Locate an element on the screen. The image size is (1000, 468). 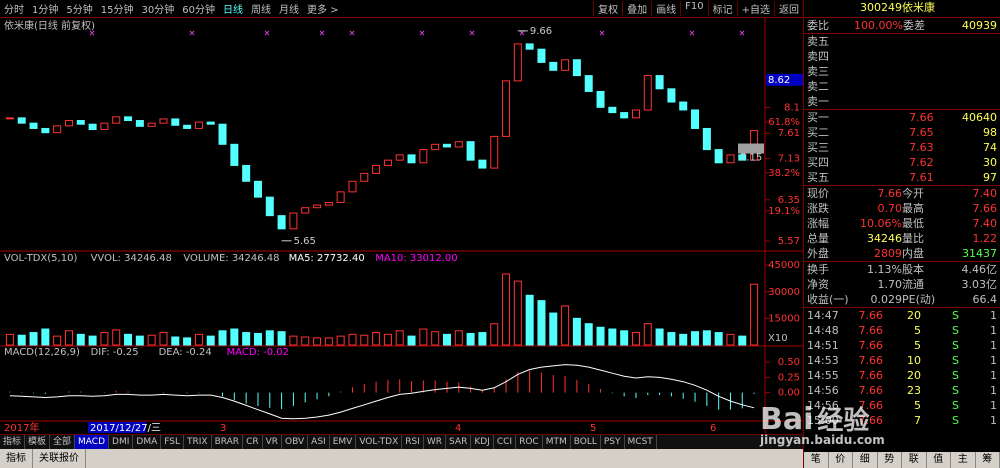
panel-tab: 主 is located at coordinates (963, 460).